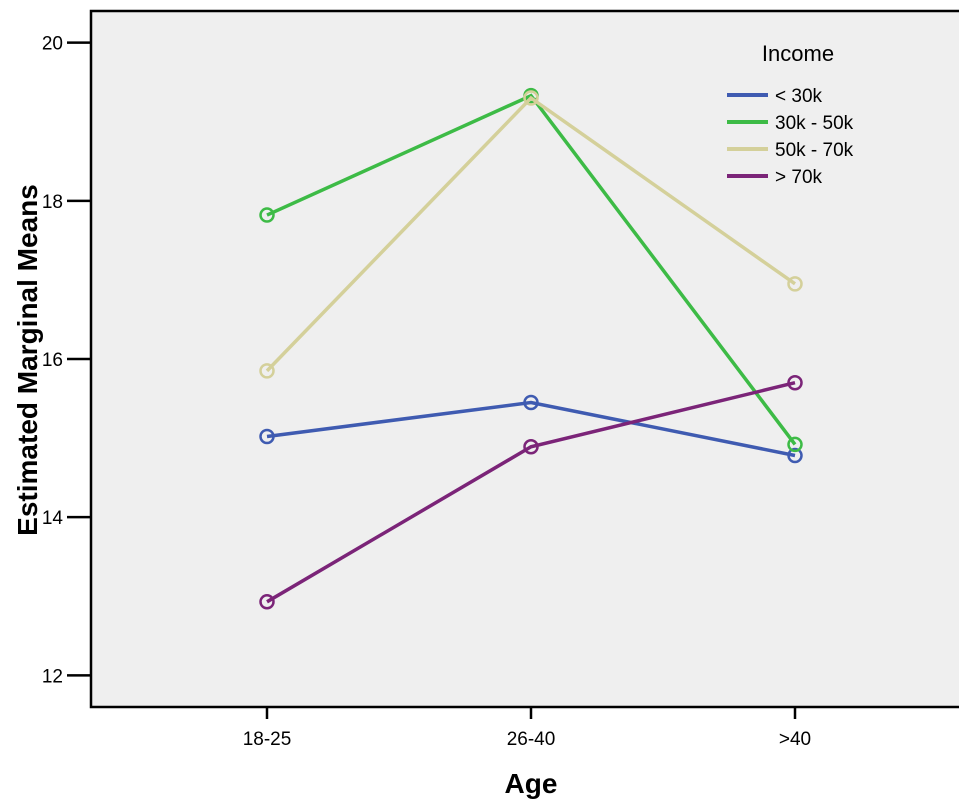 The image size is (959, 799). I want to click on y-tick-label: 18, so click(52, 202).